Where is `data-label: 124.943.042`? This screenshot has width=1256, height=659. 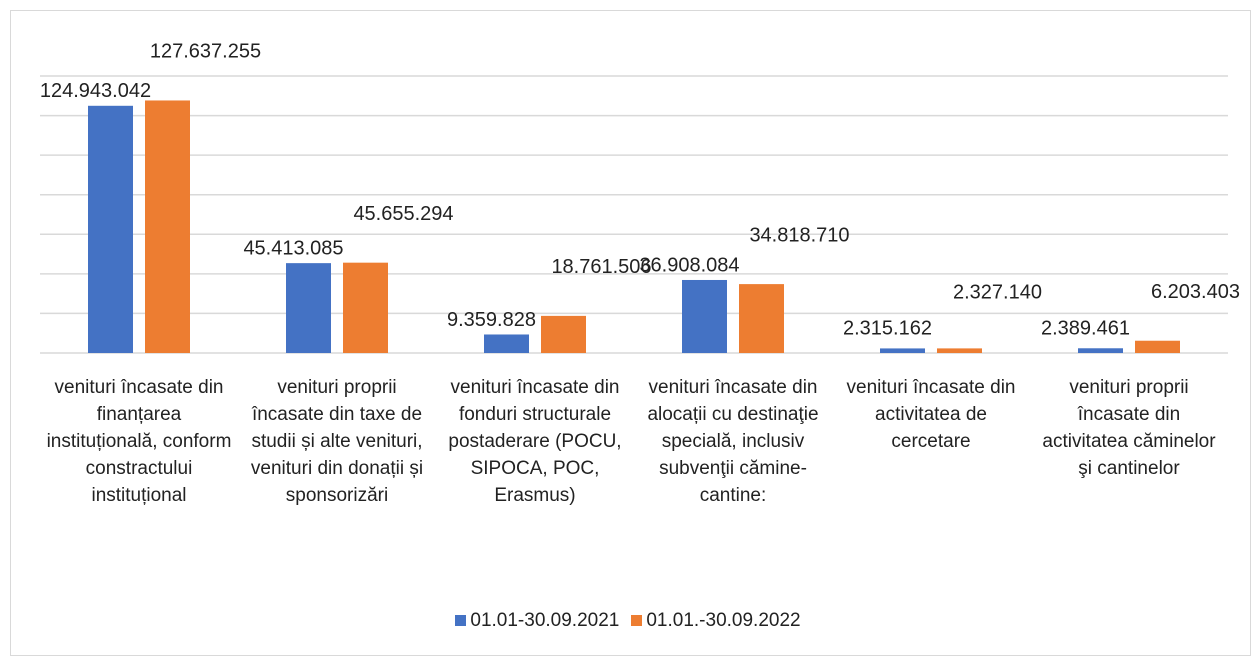 data-label: 124.943.042 is located at coordinates (95, 91).